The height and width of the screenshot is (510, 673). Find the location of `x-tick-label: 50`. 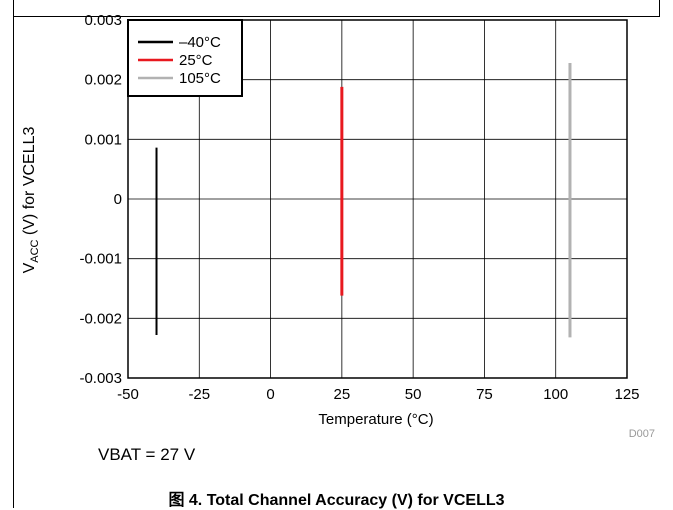

x-tick-label: 50 is located at coordinates (413, 394).